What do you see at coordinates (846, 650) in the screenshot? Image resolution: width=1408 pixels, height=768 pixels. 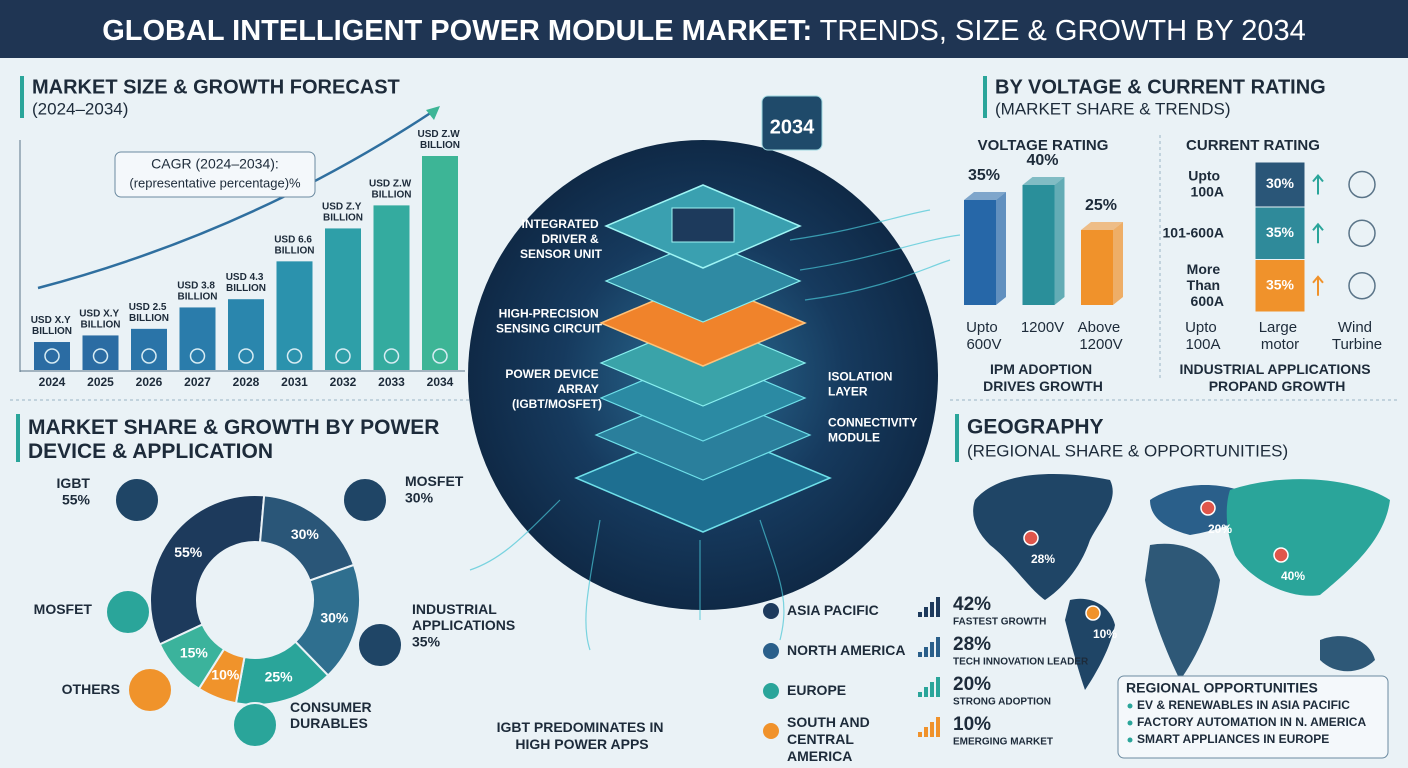 I see `legend-label: NORTH AMERICA` at bounding box center [846, 650].